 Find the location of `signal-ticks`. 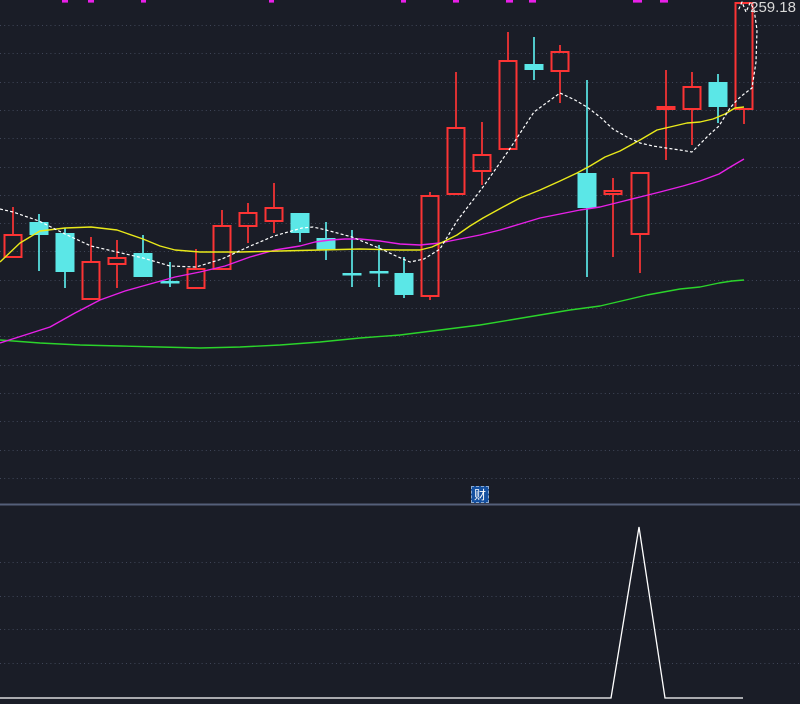

signal-ticks is located at coordinates (365, 1).